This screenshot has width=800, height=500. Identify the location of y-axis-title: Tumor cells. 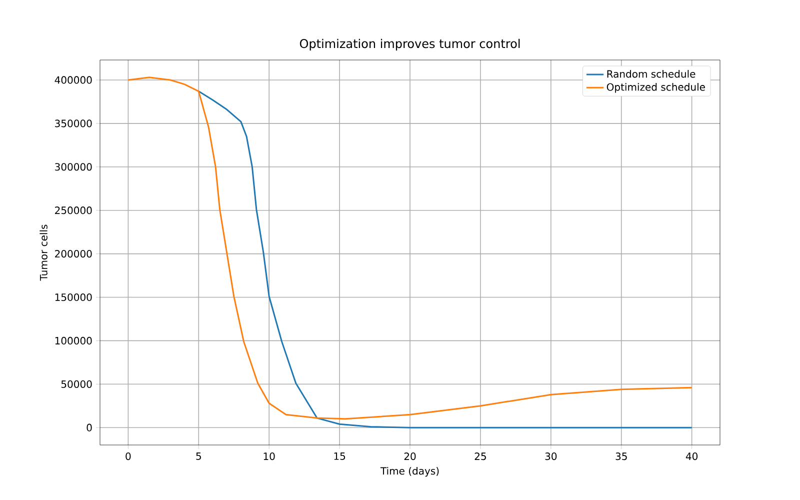
(44, 252).